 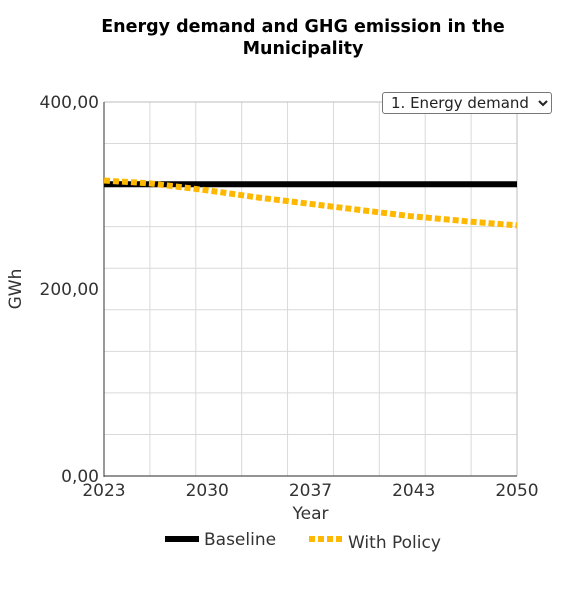 What do you see at coordinates (310, 203) in the screenshot?
I see `series-line-with-policy` at bounding box center [310, 203].